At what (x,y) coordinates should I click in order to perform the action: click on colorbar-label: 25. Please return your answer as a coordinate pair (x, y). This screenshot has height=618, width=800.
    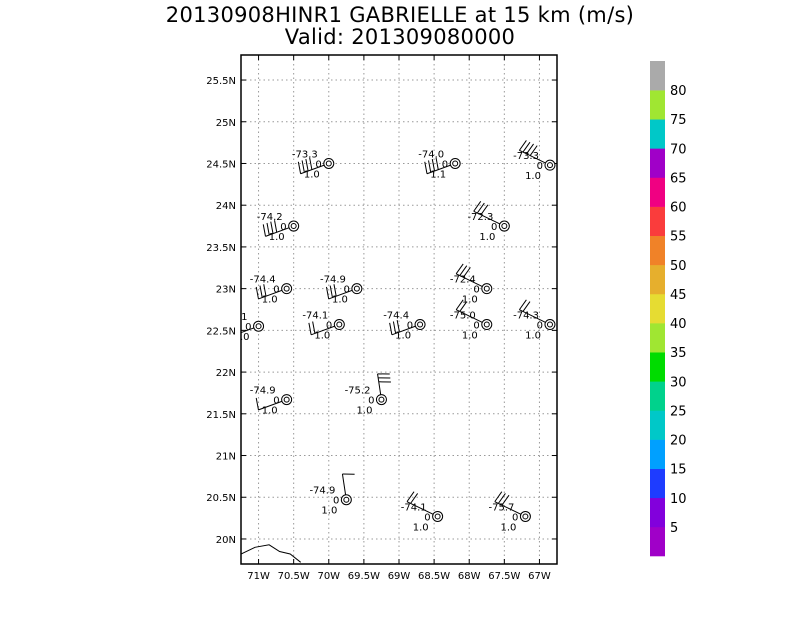
    Looking at the image, I should click on (678, 411).